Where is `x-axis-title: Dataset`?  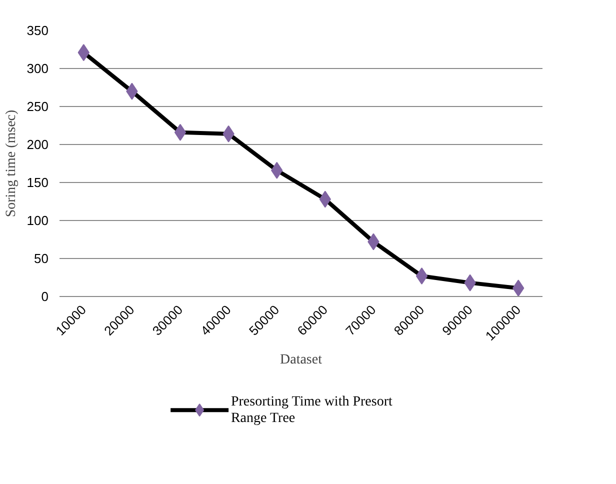
x-axis-title: Dataset is located at coordinates (301, 360).